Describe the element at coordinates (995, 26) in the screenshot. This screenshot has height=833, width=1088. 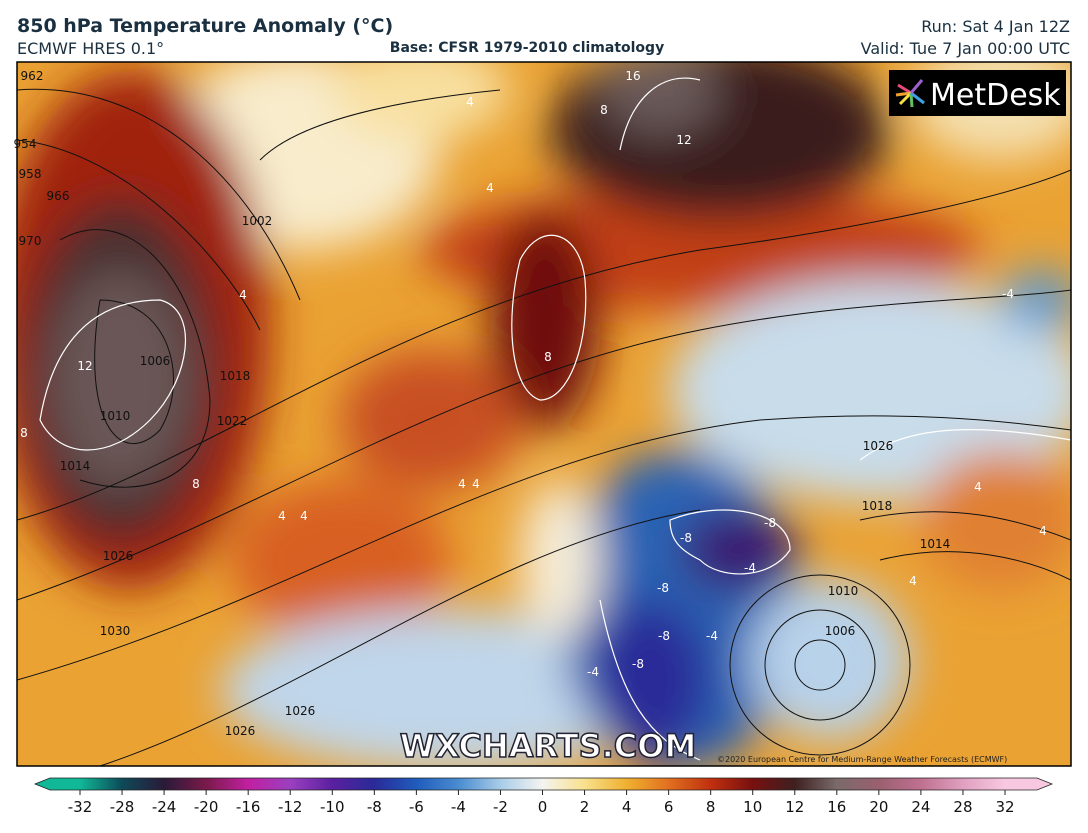
I see `run-time: Run: Sat 4 Jan 12Z` at that location.